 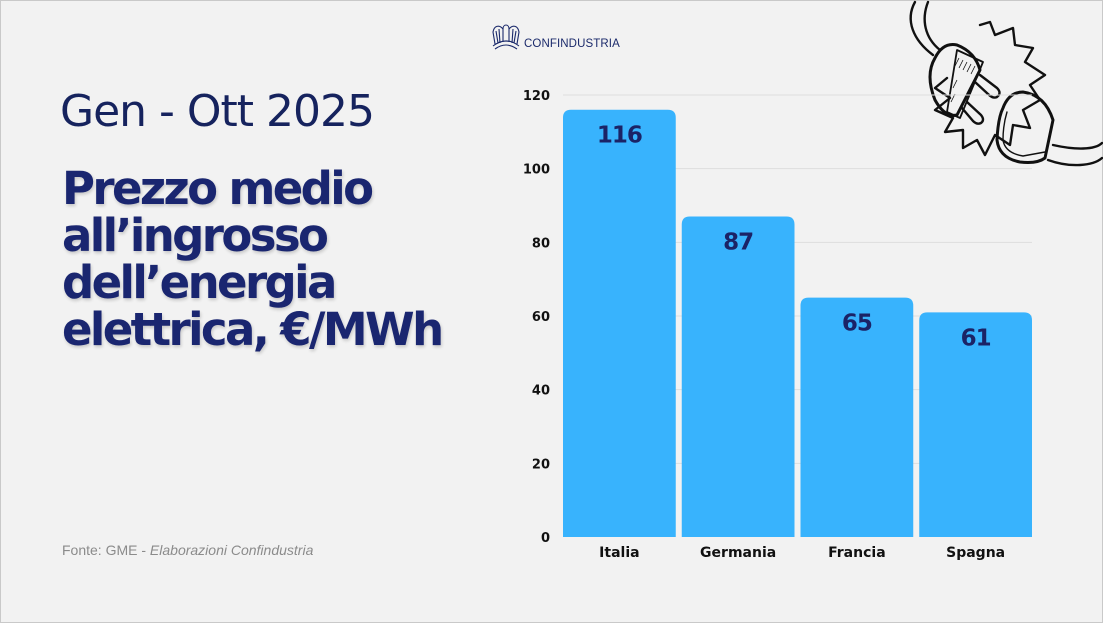 I want to click on bar-italia, so click(x=619, y=323).